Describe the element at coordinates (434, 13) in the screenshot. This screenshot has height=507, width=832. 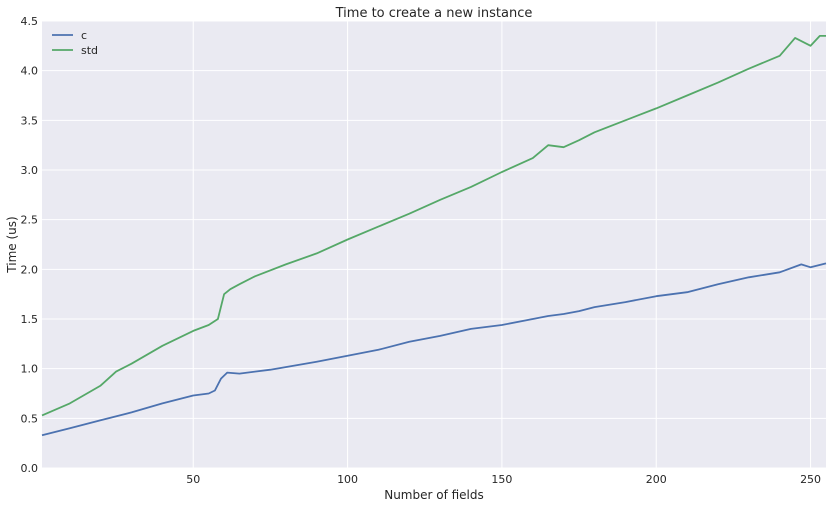
I see `chart-title: Time to create a new instance` at that location.